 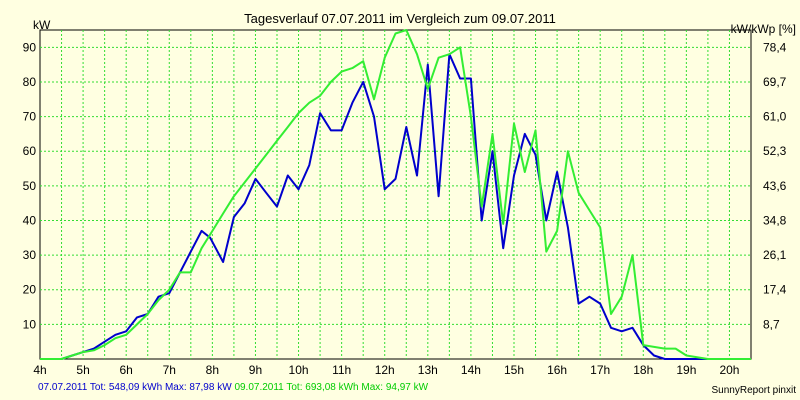 I want to click on y-tick-label: 20, so click(x=30, y=290).